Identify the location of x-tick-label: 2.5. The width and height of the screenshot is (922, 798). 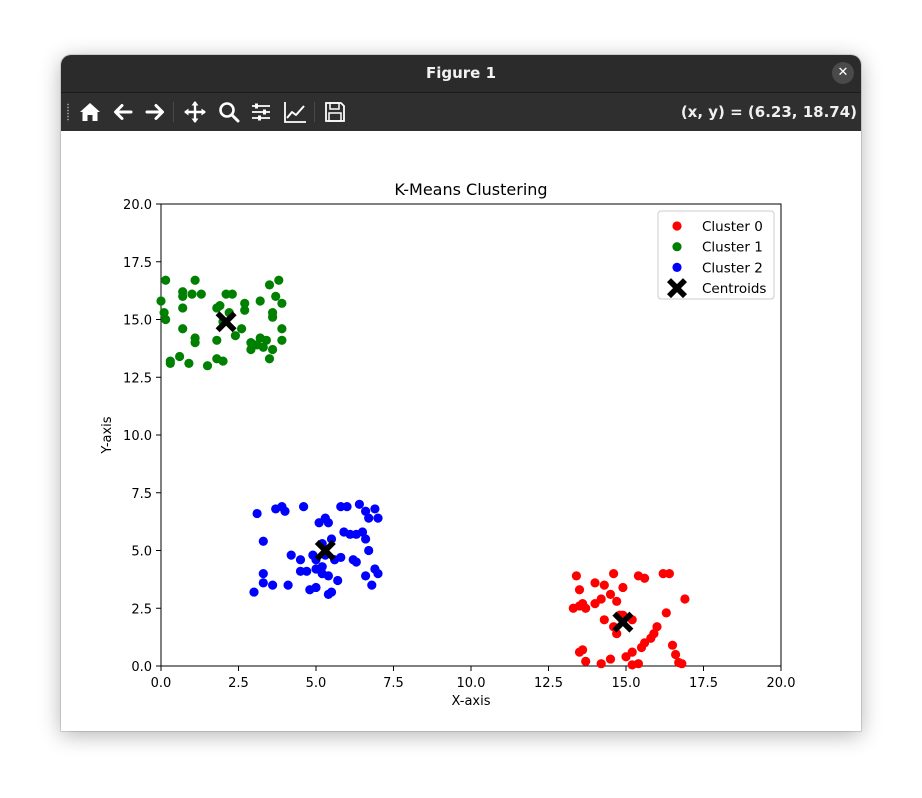
(238, 683).